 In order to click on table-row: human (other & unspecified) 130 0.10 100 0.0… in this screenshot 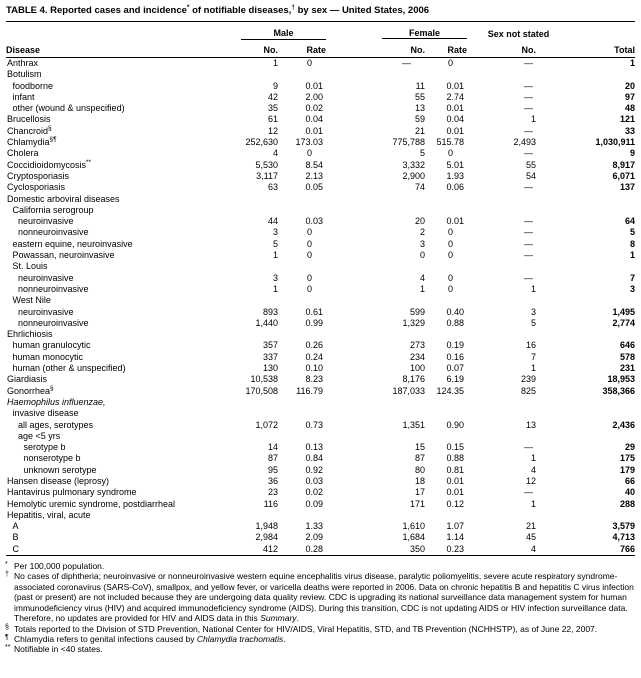, I will do `click(321, 368)`.